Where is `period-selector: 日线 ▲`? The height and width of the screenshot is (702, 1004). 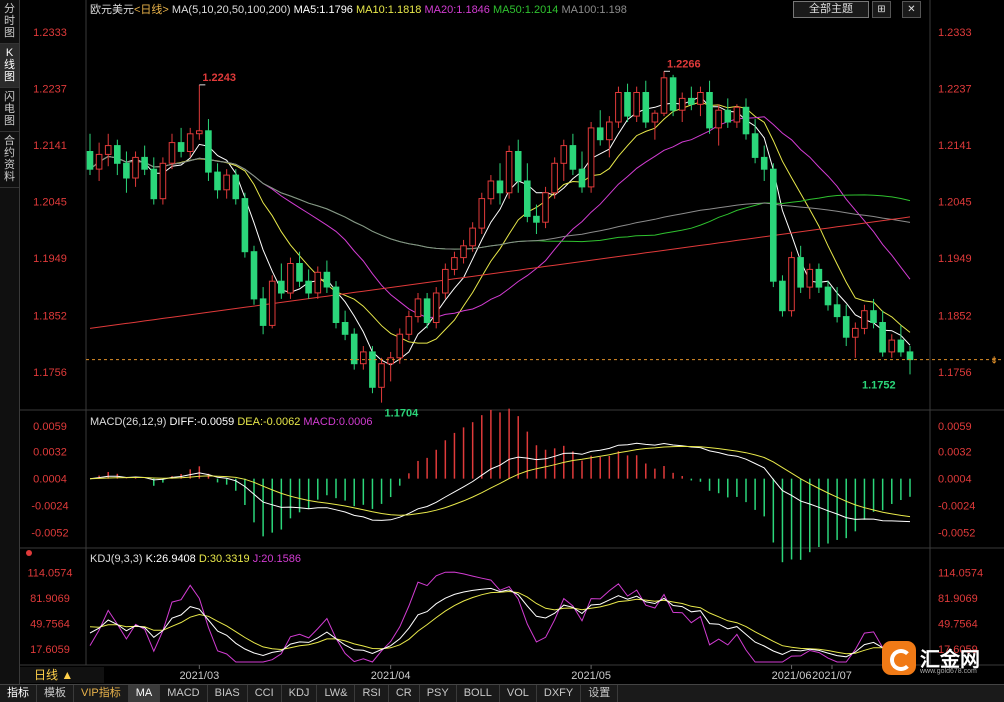 period-selector: 日线 ▲ is located at coordinates (62, 675).